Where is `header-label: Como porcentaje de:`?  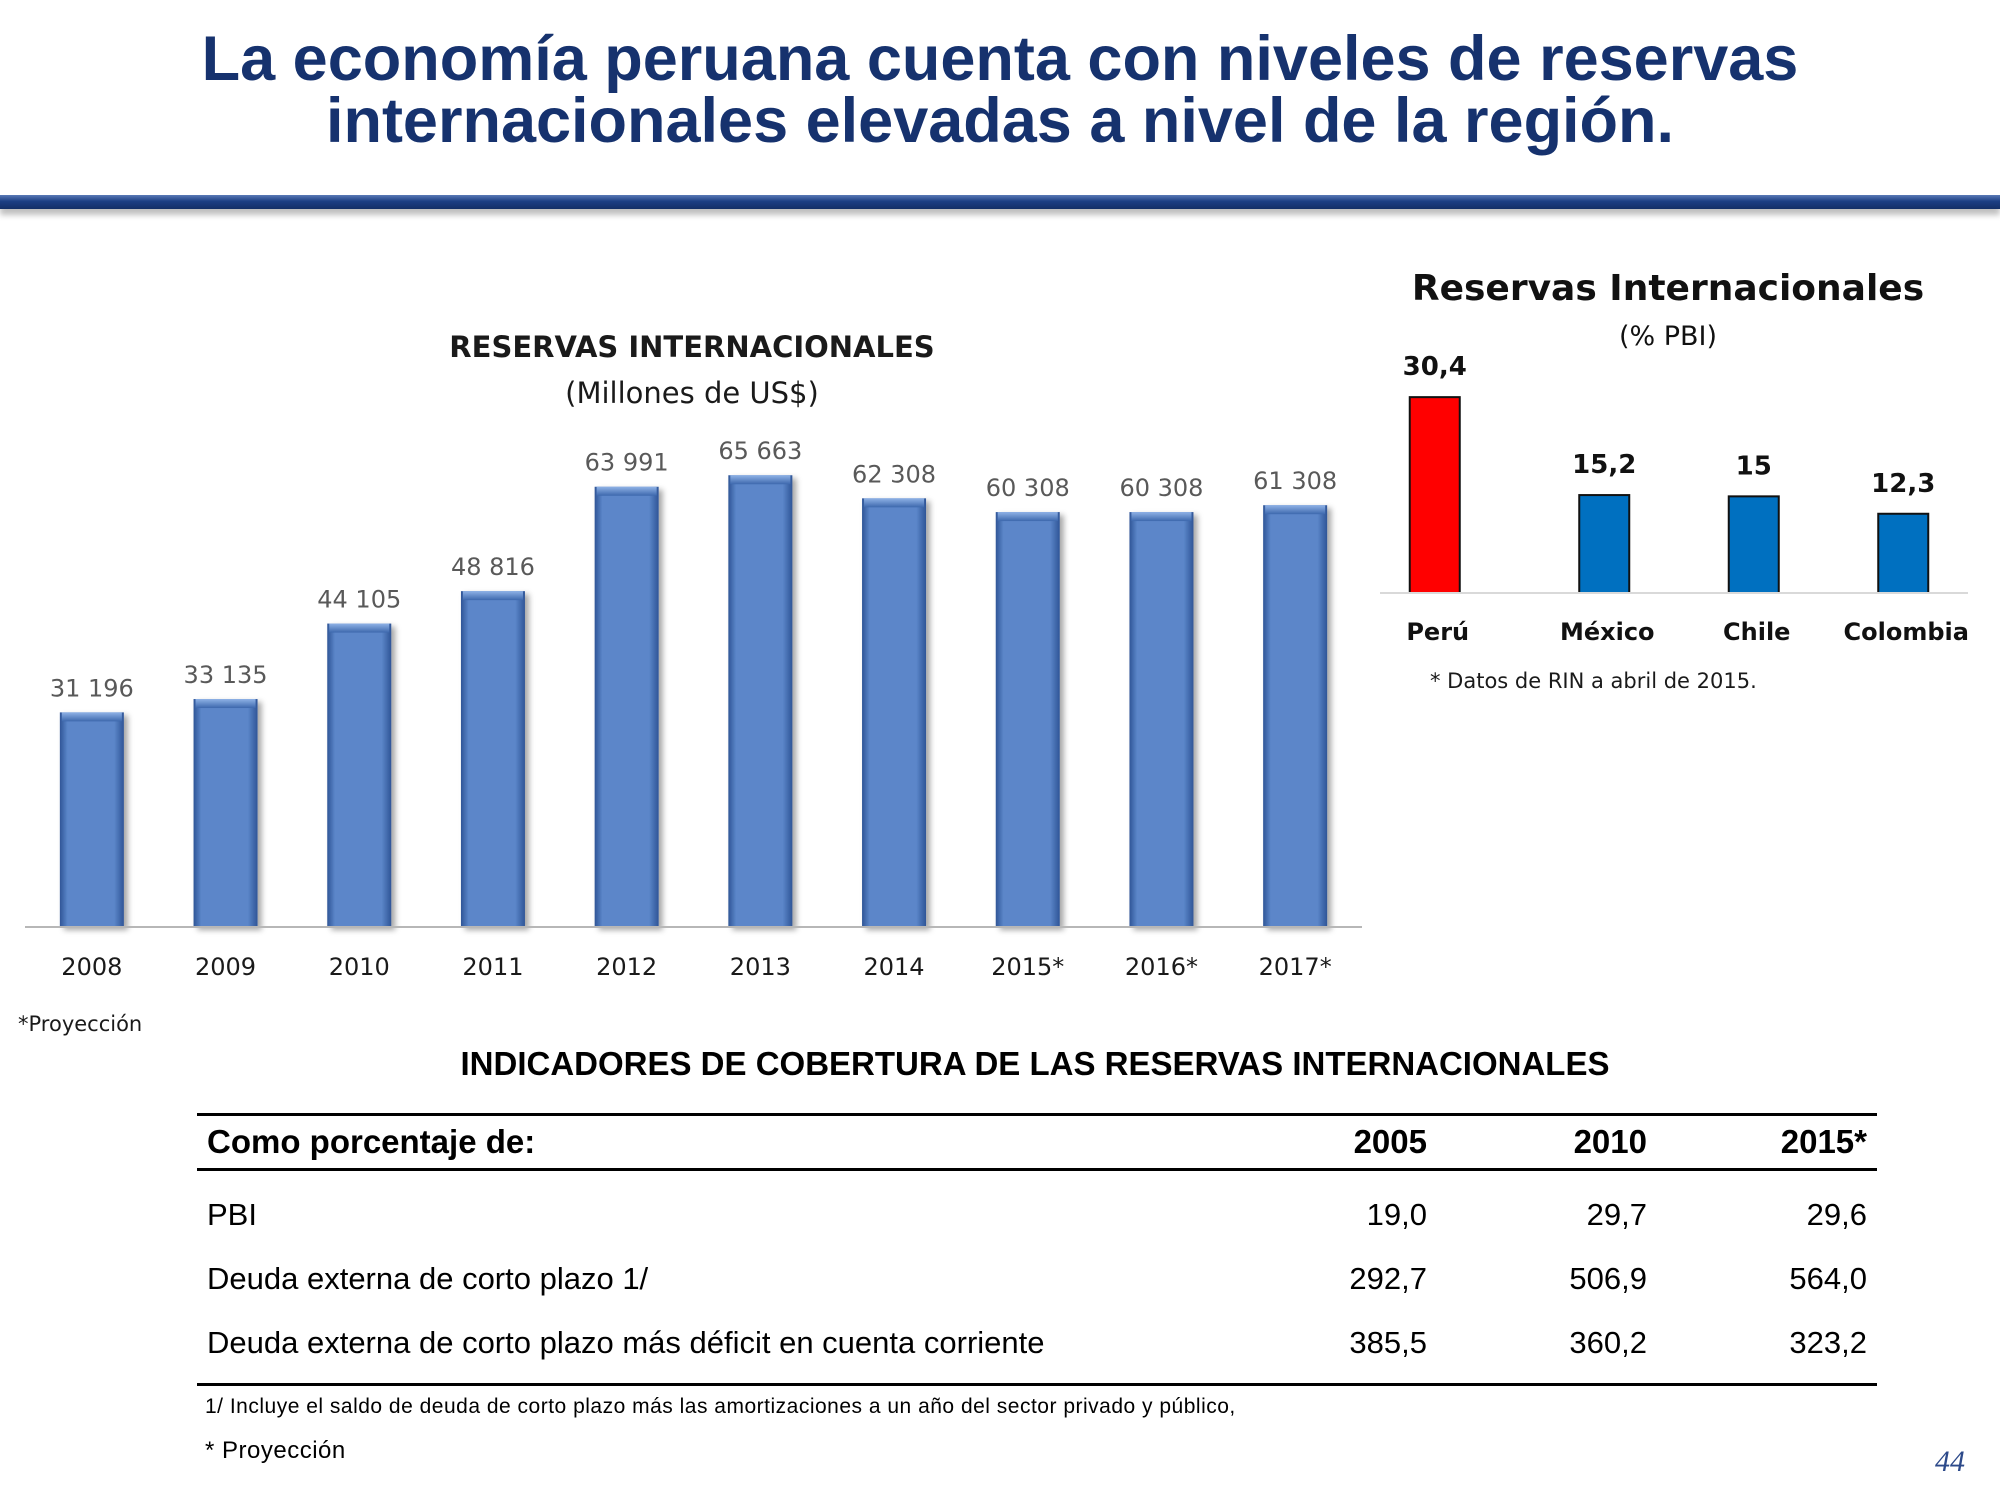 header-label: Como porcentaje de: is located at coordinates (707, 1142).